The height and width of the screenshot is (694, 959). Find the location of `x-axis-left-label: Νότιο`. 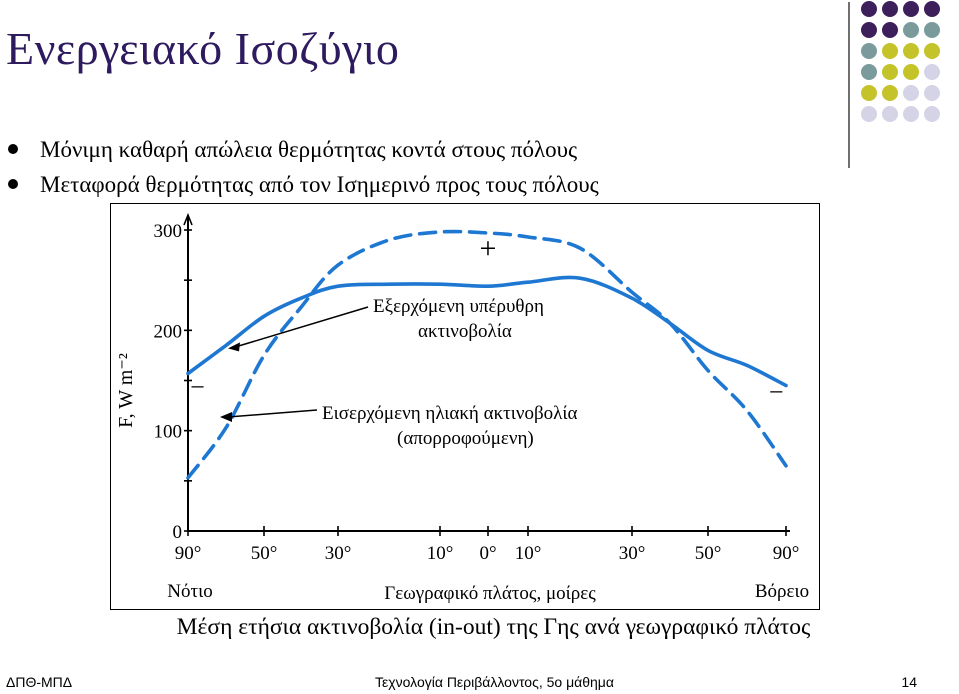

x-axis-left-label: Νότιο is located at coordinates (189, 591).